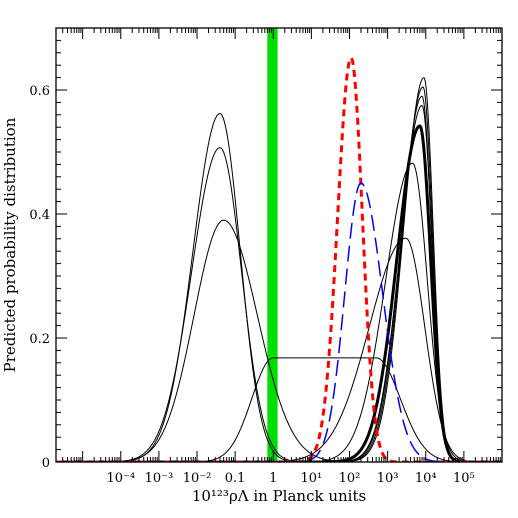 Image resolution: width=518 pixels, height=518 pixels. What do you see at coordinates (426, 478) in the screenshot?
I see `x-tick-label: 10⁴` at bounding box center [426, 478].